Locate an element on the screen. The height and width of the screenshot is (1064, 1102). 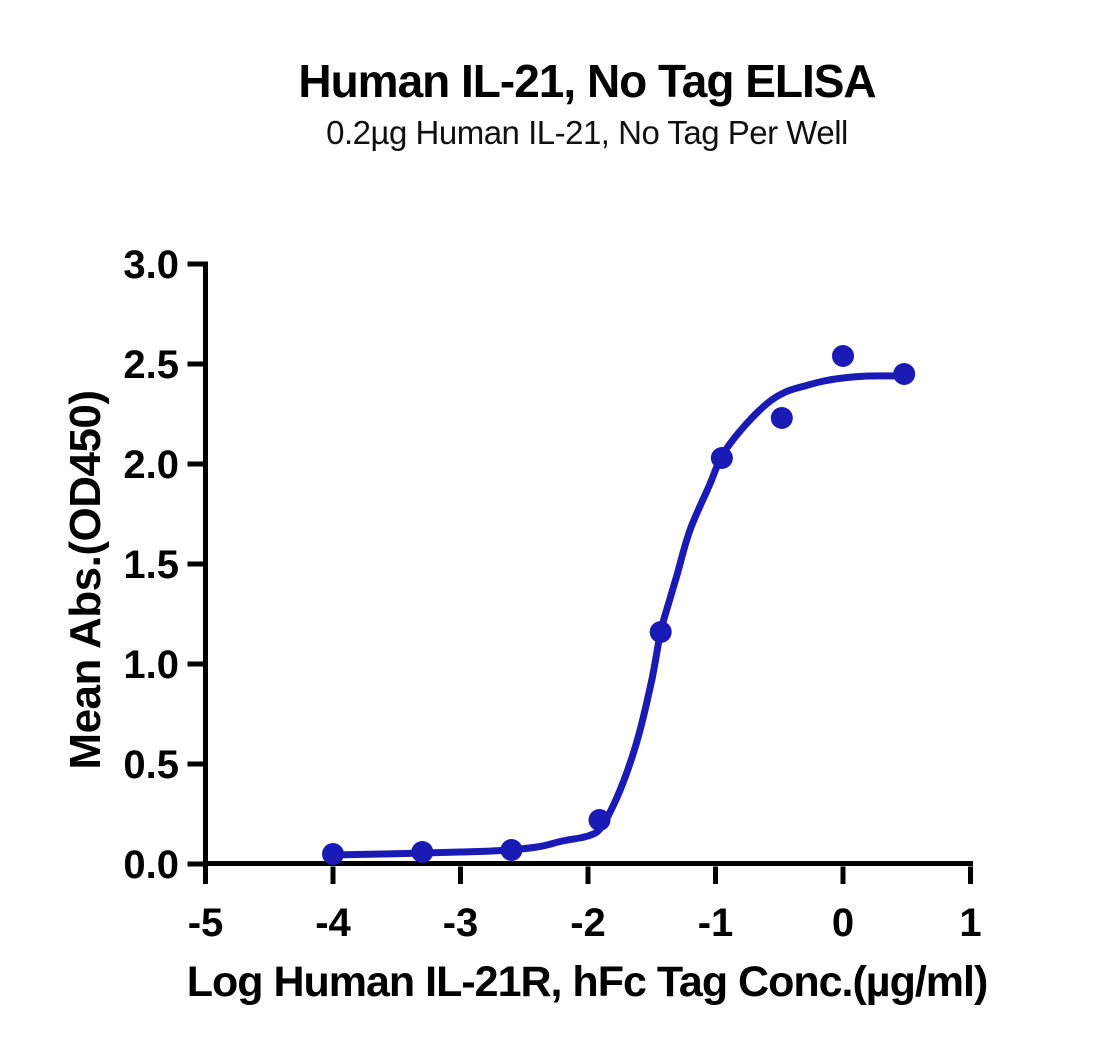
x-tick-label: -5 is located at coordinates (206, 923).